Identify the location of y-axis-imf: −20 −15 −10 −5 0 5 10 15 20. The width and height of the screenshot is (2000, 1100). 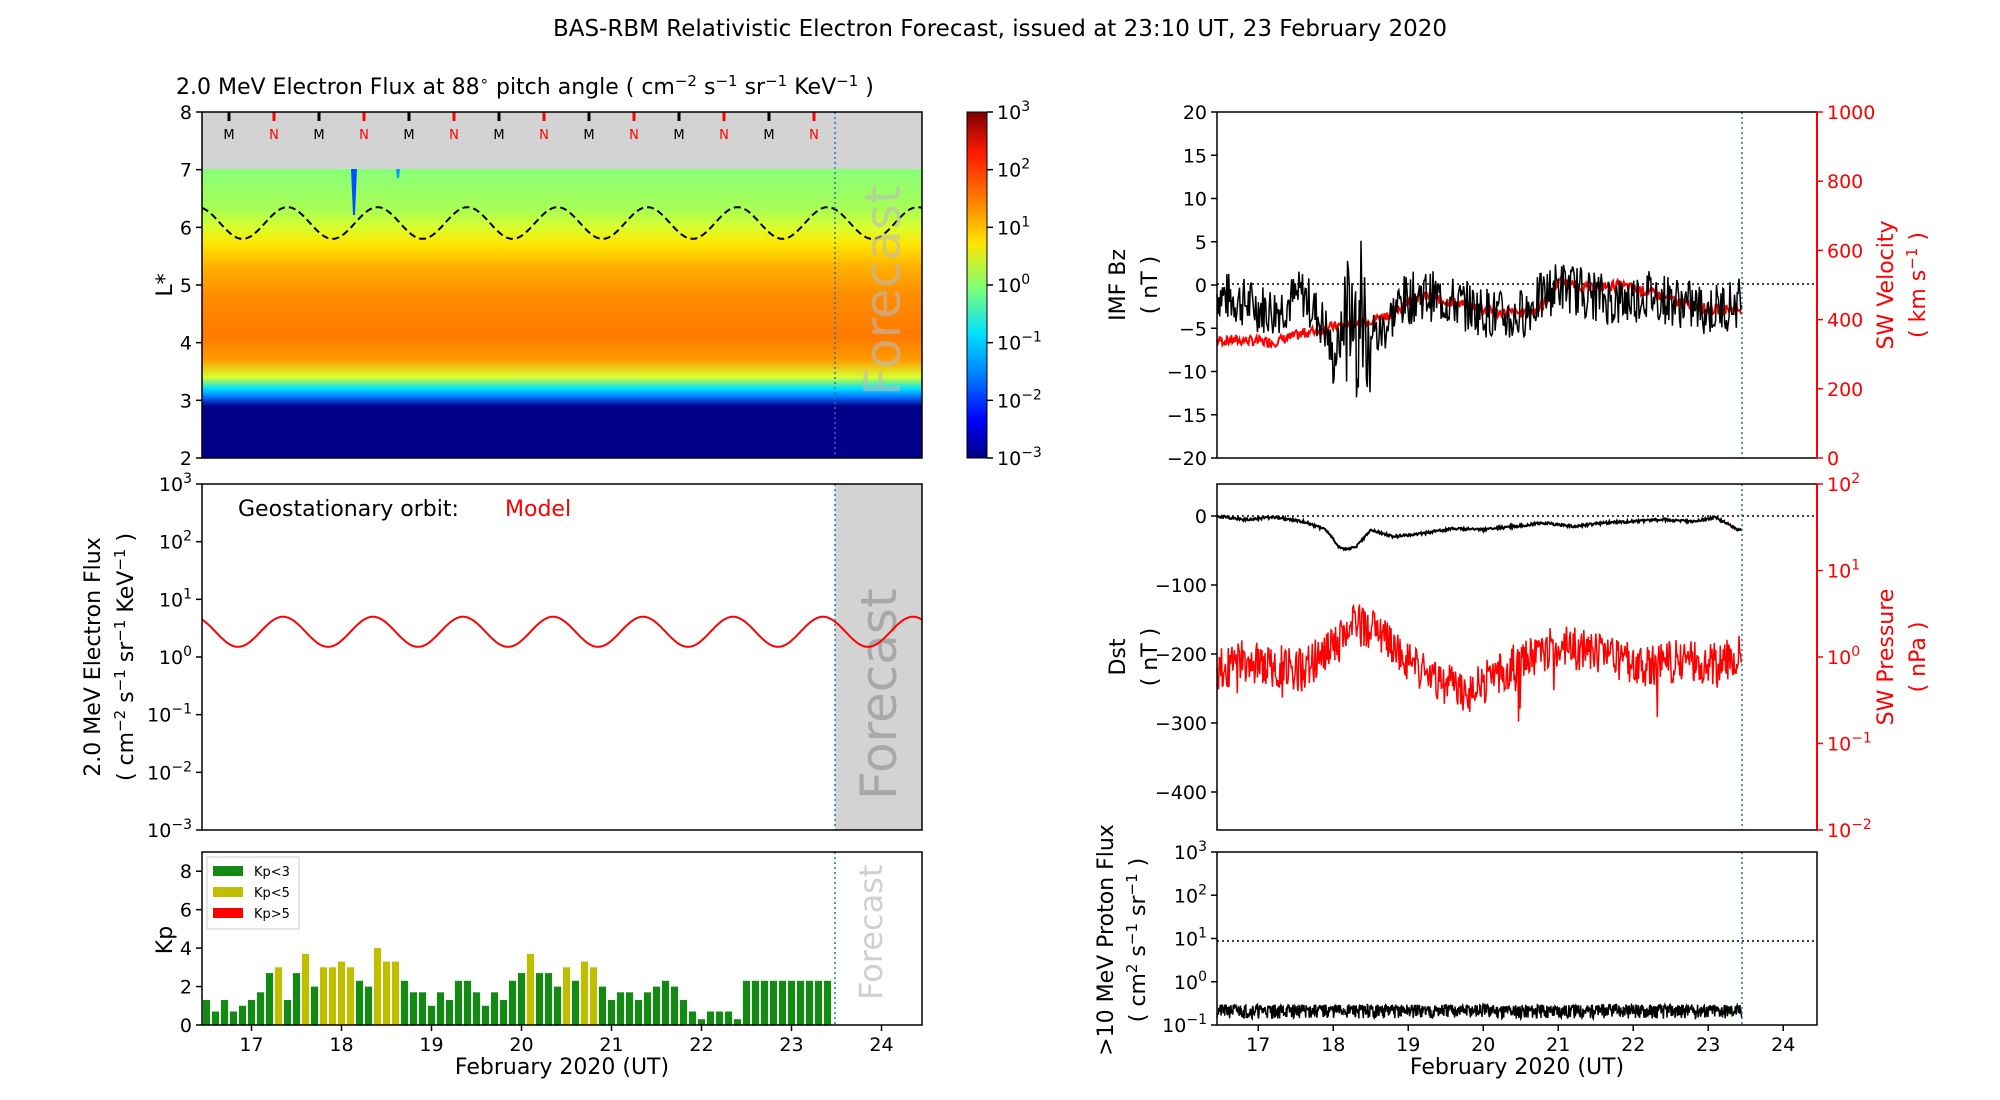
(1192, 286).